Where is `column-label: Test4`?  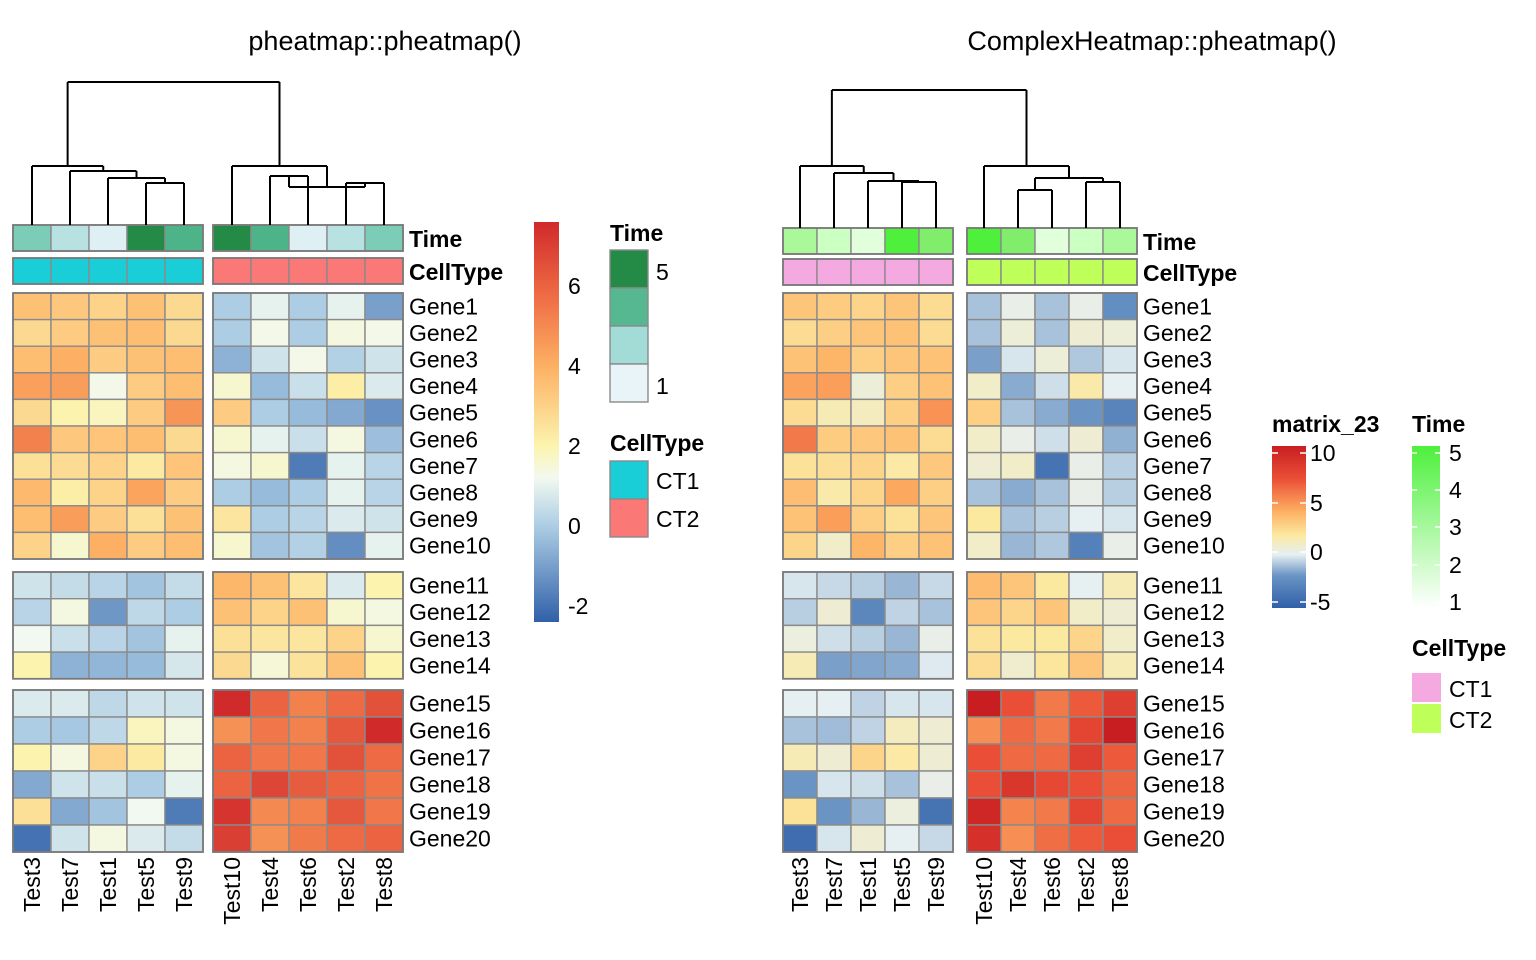
column-label: Test4 is located at coordinates (1018, 884).